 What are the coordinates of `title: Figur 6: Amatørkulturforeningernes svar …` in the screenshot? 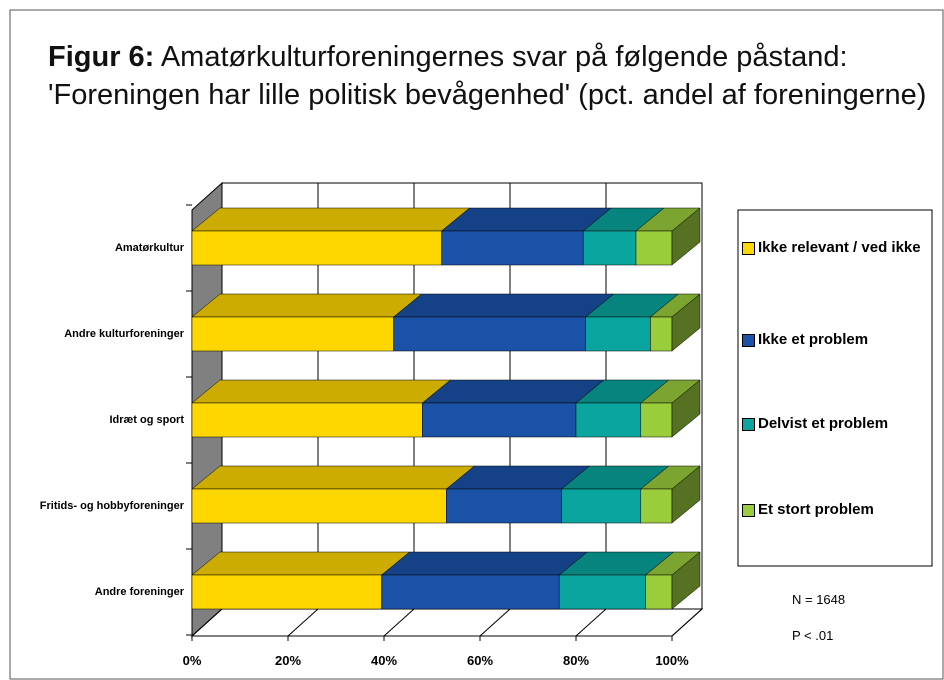 It's located at (488, 76).